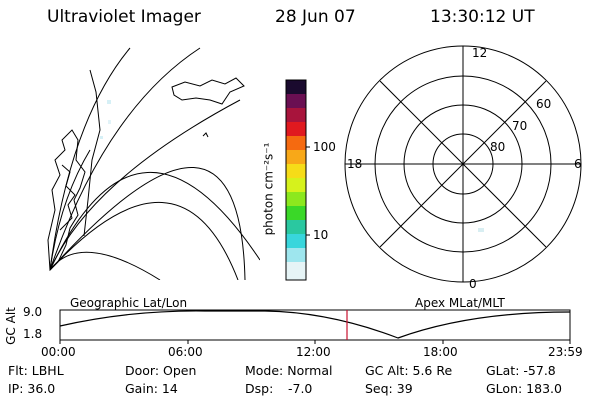 The image size is (600, 400). What do you see at coordinates (498, 147) in the screenshot?
I see `polar-label-80: 80` at bounding box center [498, 147].